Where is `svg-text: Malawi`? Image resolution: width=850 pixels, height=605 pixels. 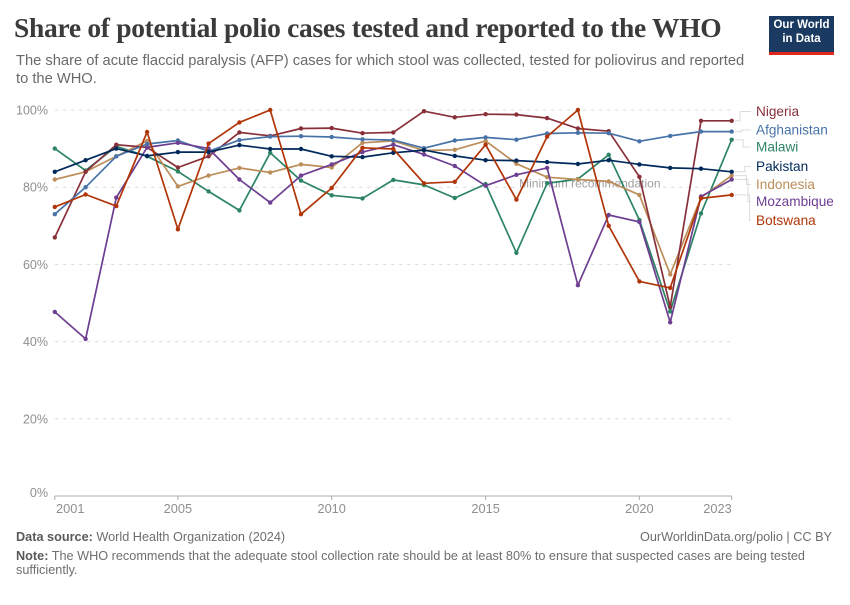 svg-text: Malawi is located at coordinates (777, 147).